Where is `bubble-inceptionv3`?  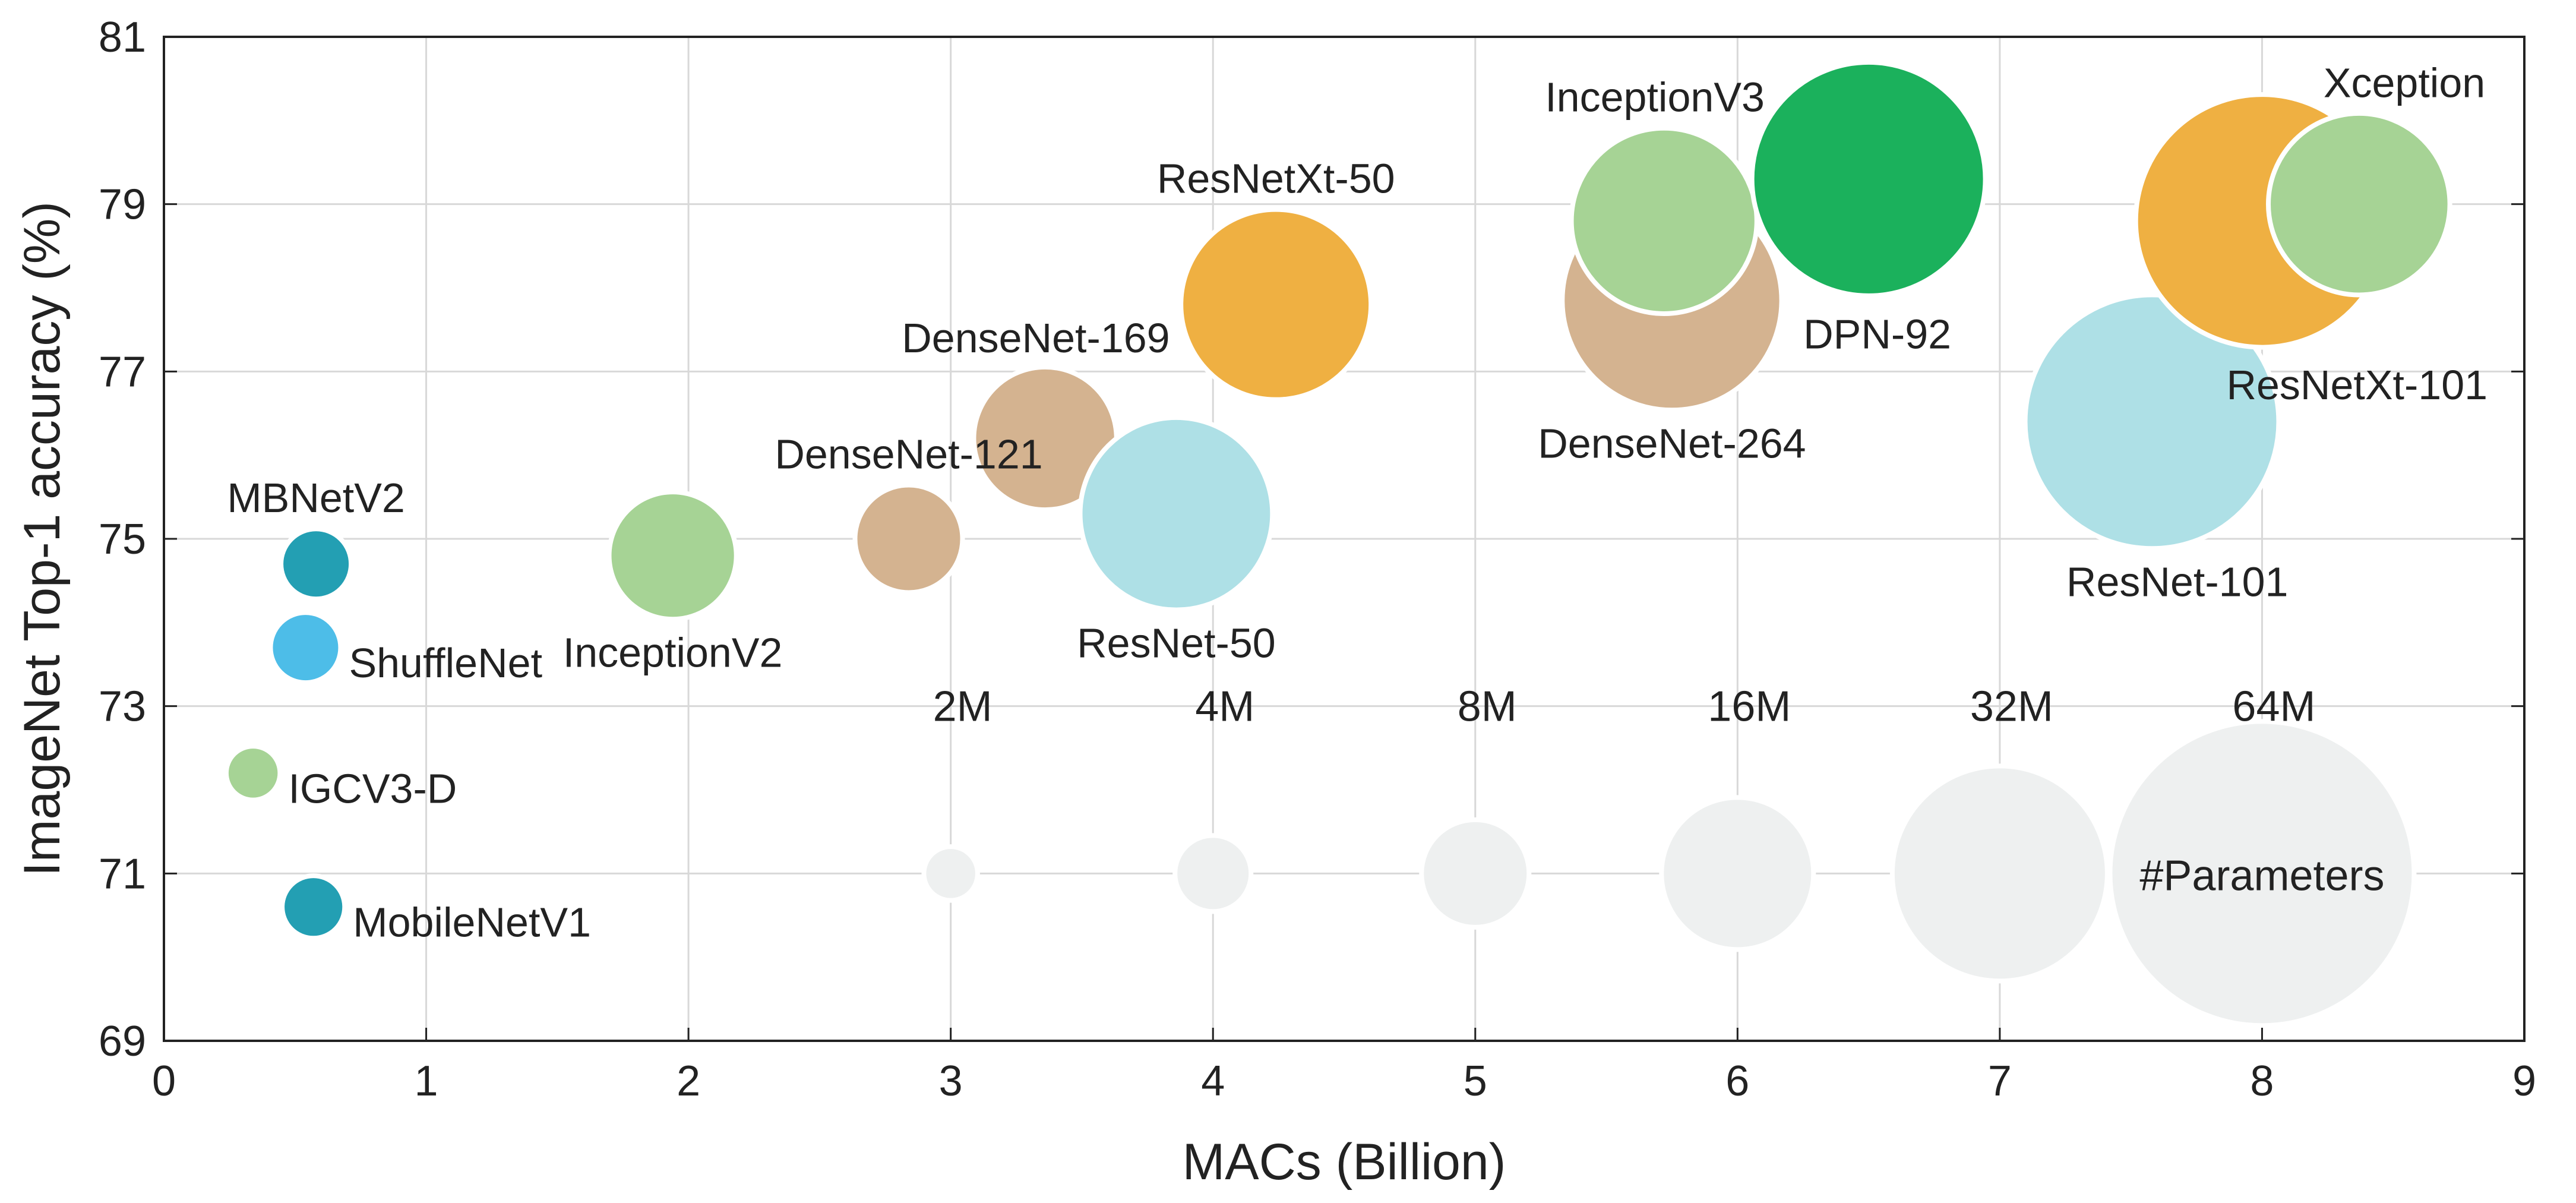
bubble-inceptionv3 is located at coordinates (1664, 220).